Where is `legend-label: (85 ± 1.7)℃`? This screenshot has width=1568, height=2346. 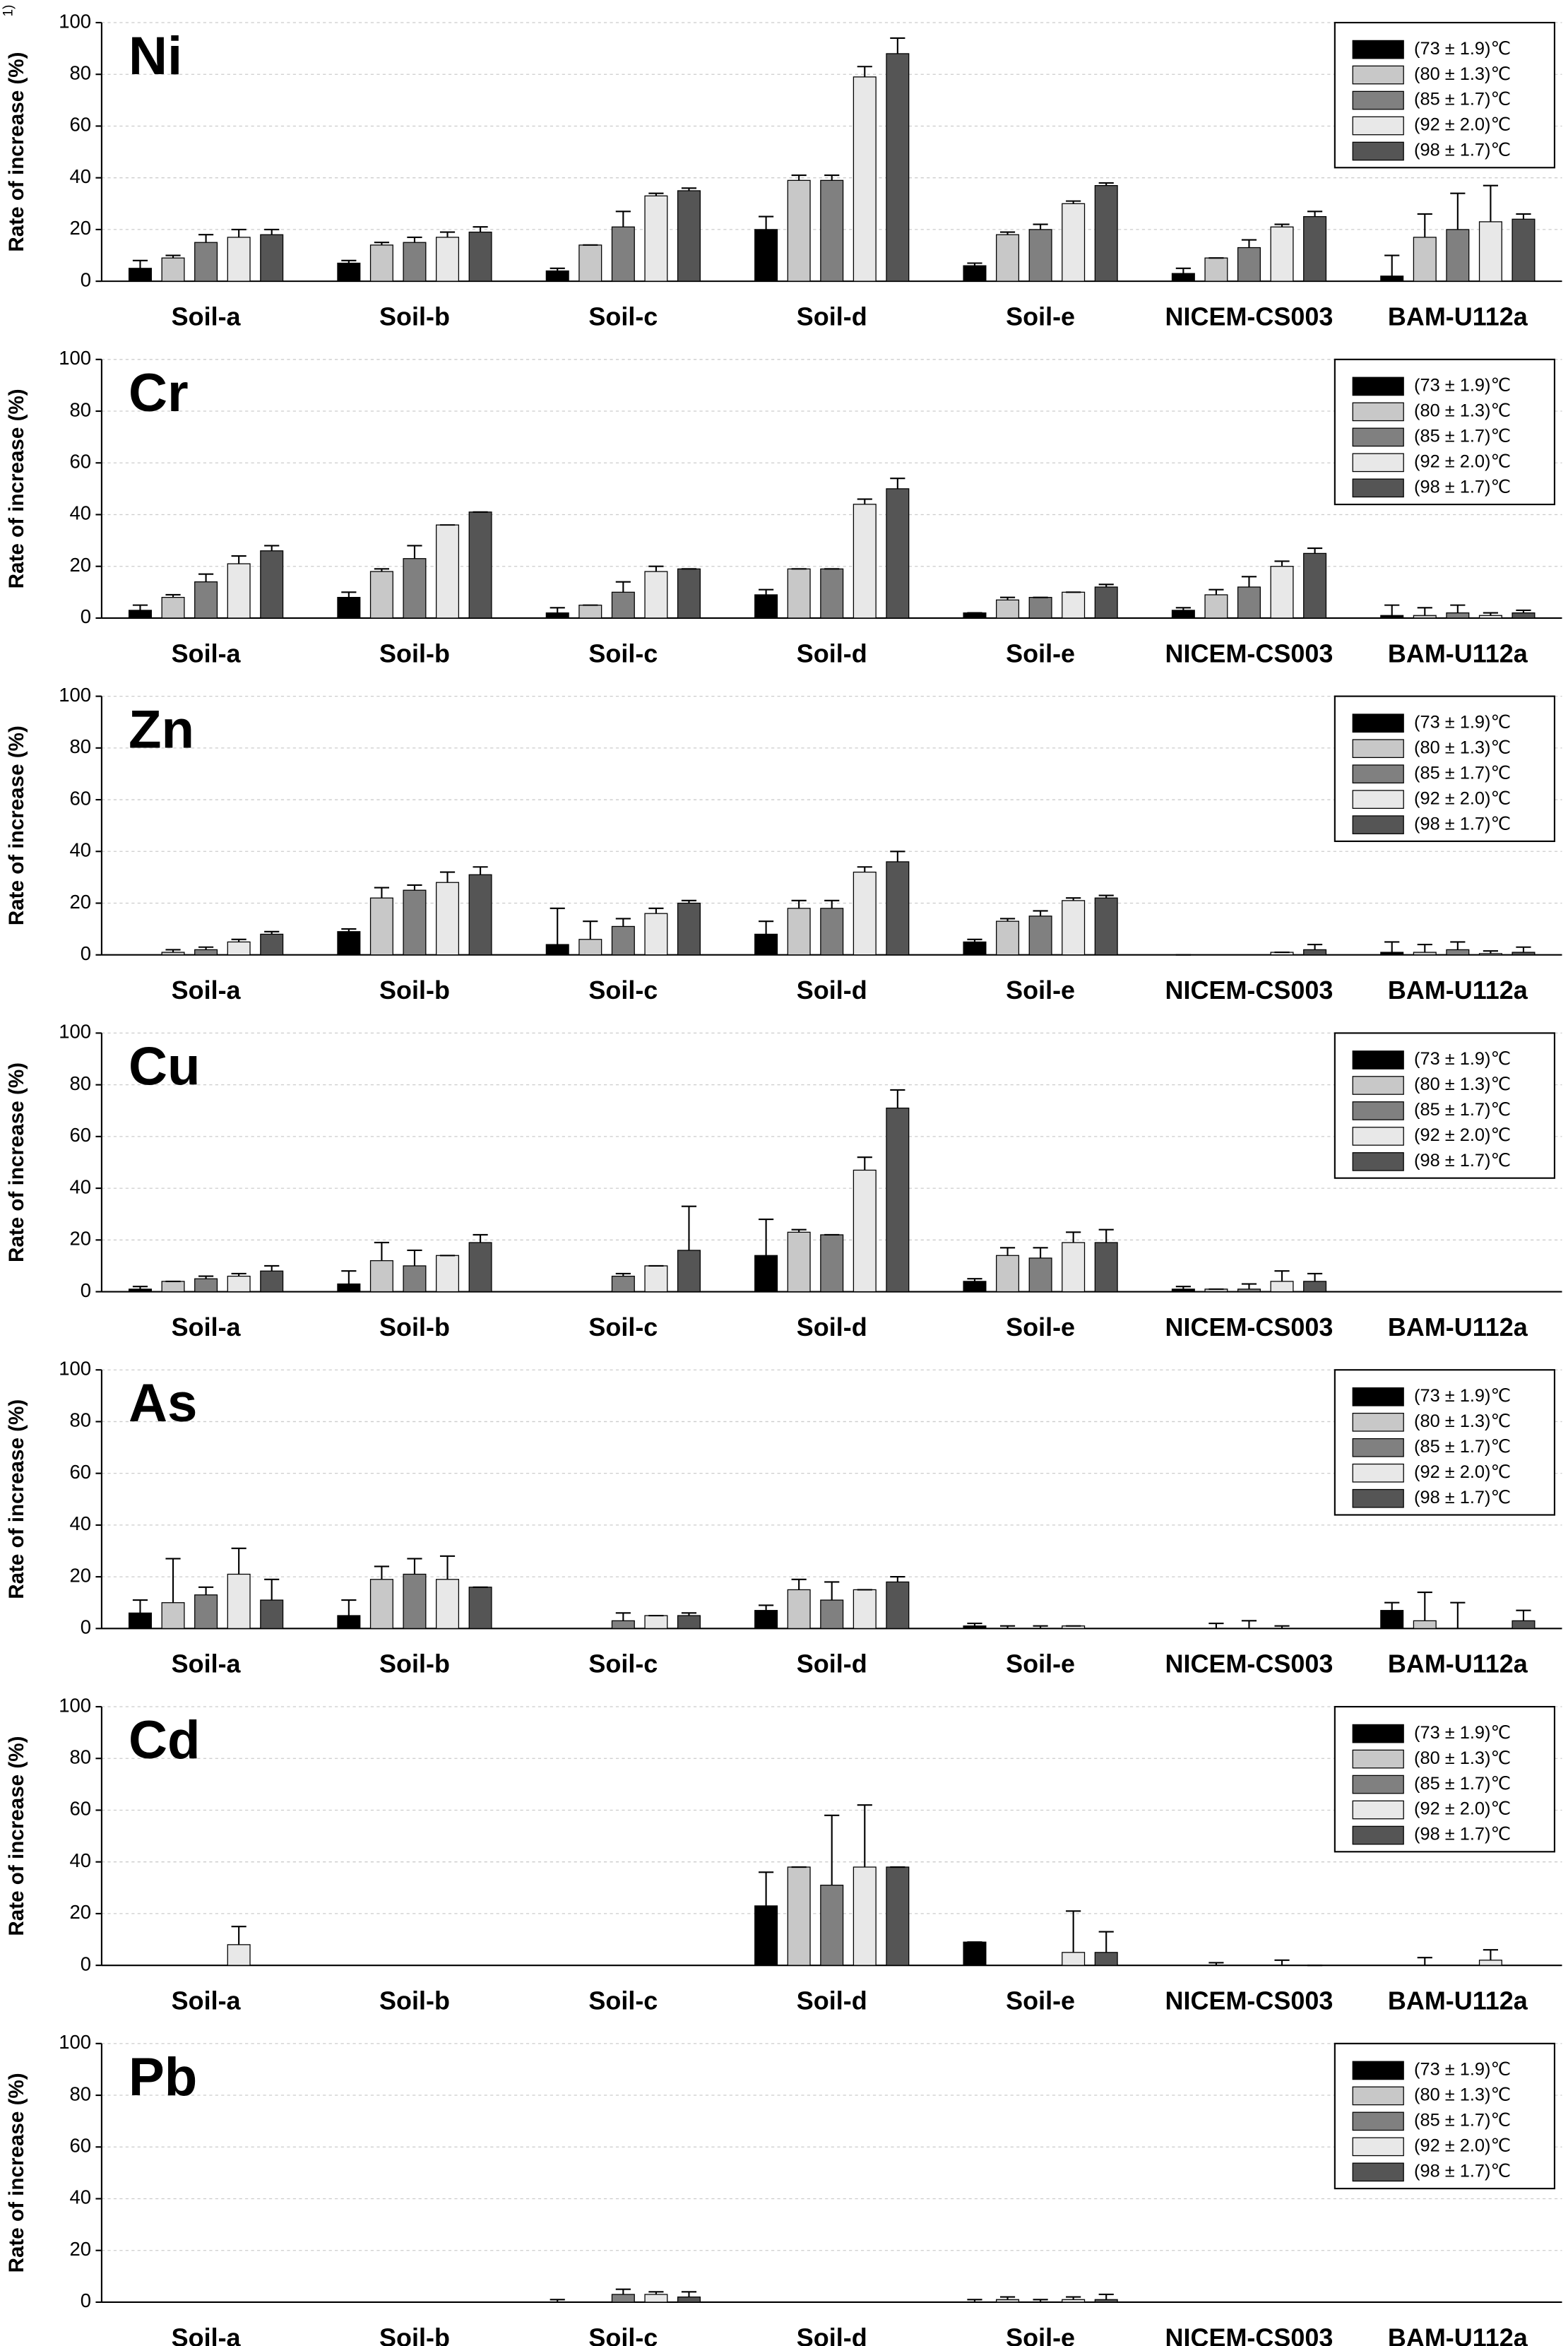
legend-label: (85 ± 1.7)℃ is located at coordinates (1462, 1447).